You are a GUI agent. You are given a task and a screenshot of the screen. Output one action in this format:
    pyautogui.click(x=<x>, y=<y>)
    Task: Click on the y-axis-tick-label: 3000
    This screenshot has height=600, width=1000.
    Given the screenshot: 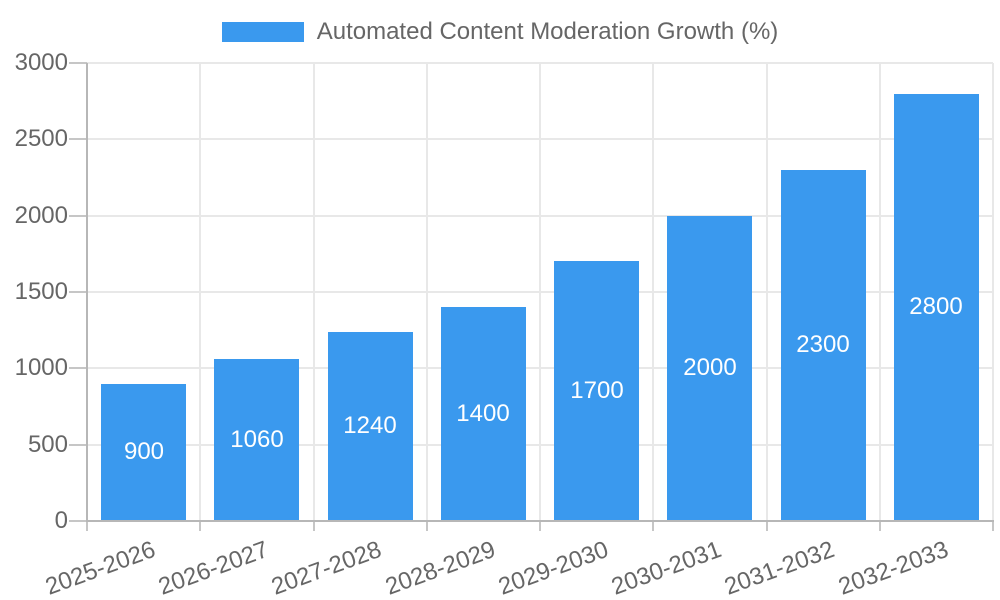 What is the action you would take?
    pyautogui.click(x=41, y=62)
    